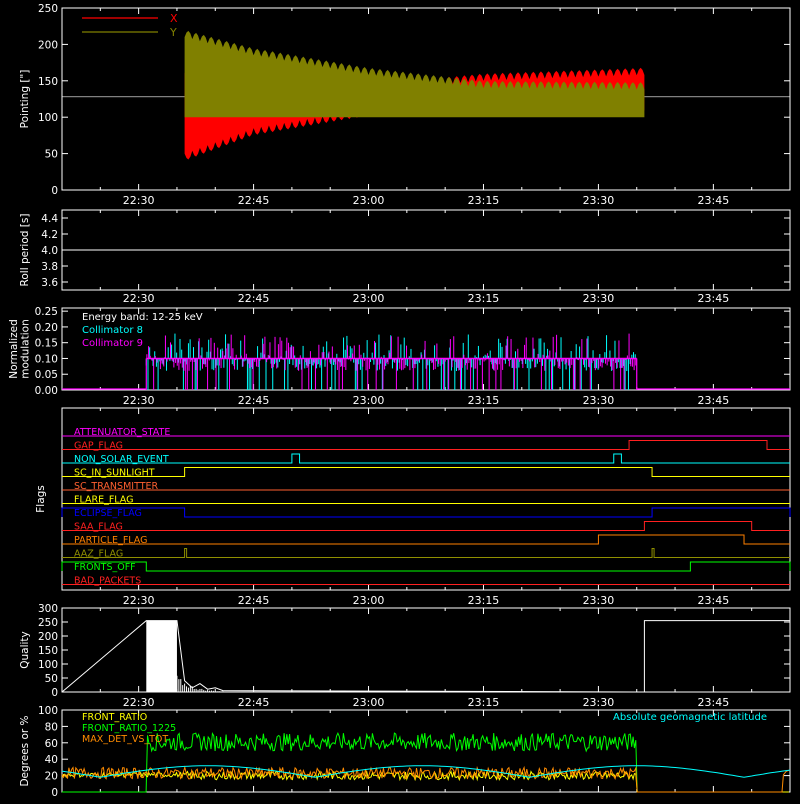 The width and height of the screenshot is (800, 804). What do you see at coordinates (112, 330) in the screenshot?
I see `modulation-legend-c8: Collimator 8` at bounding box center [112, 330].